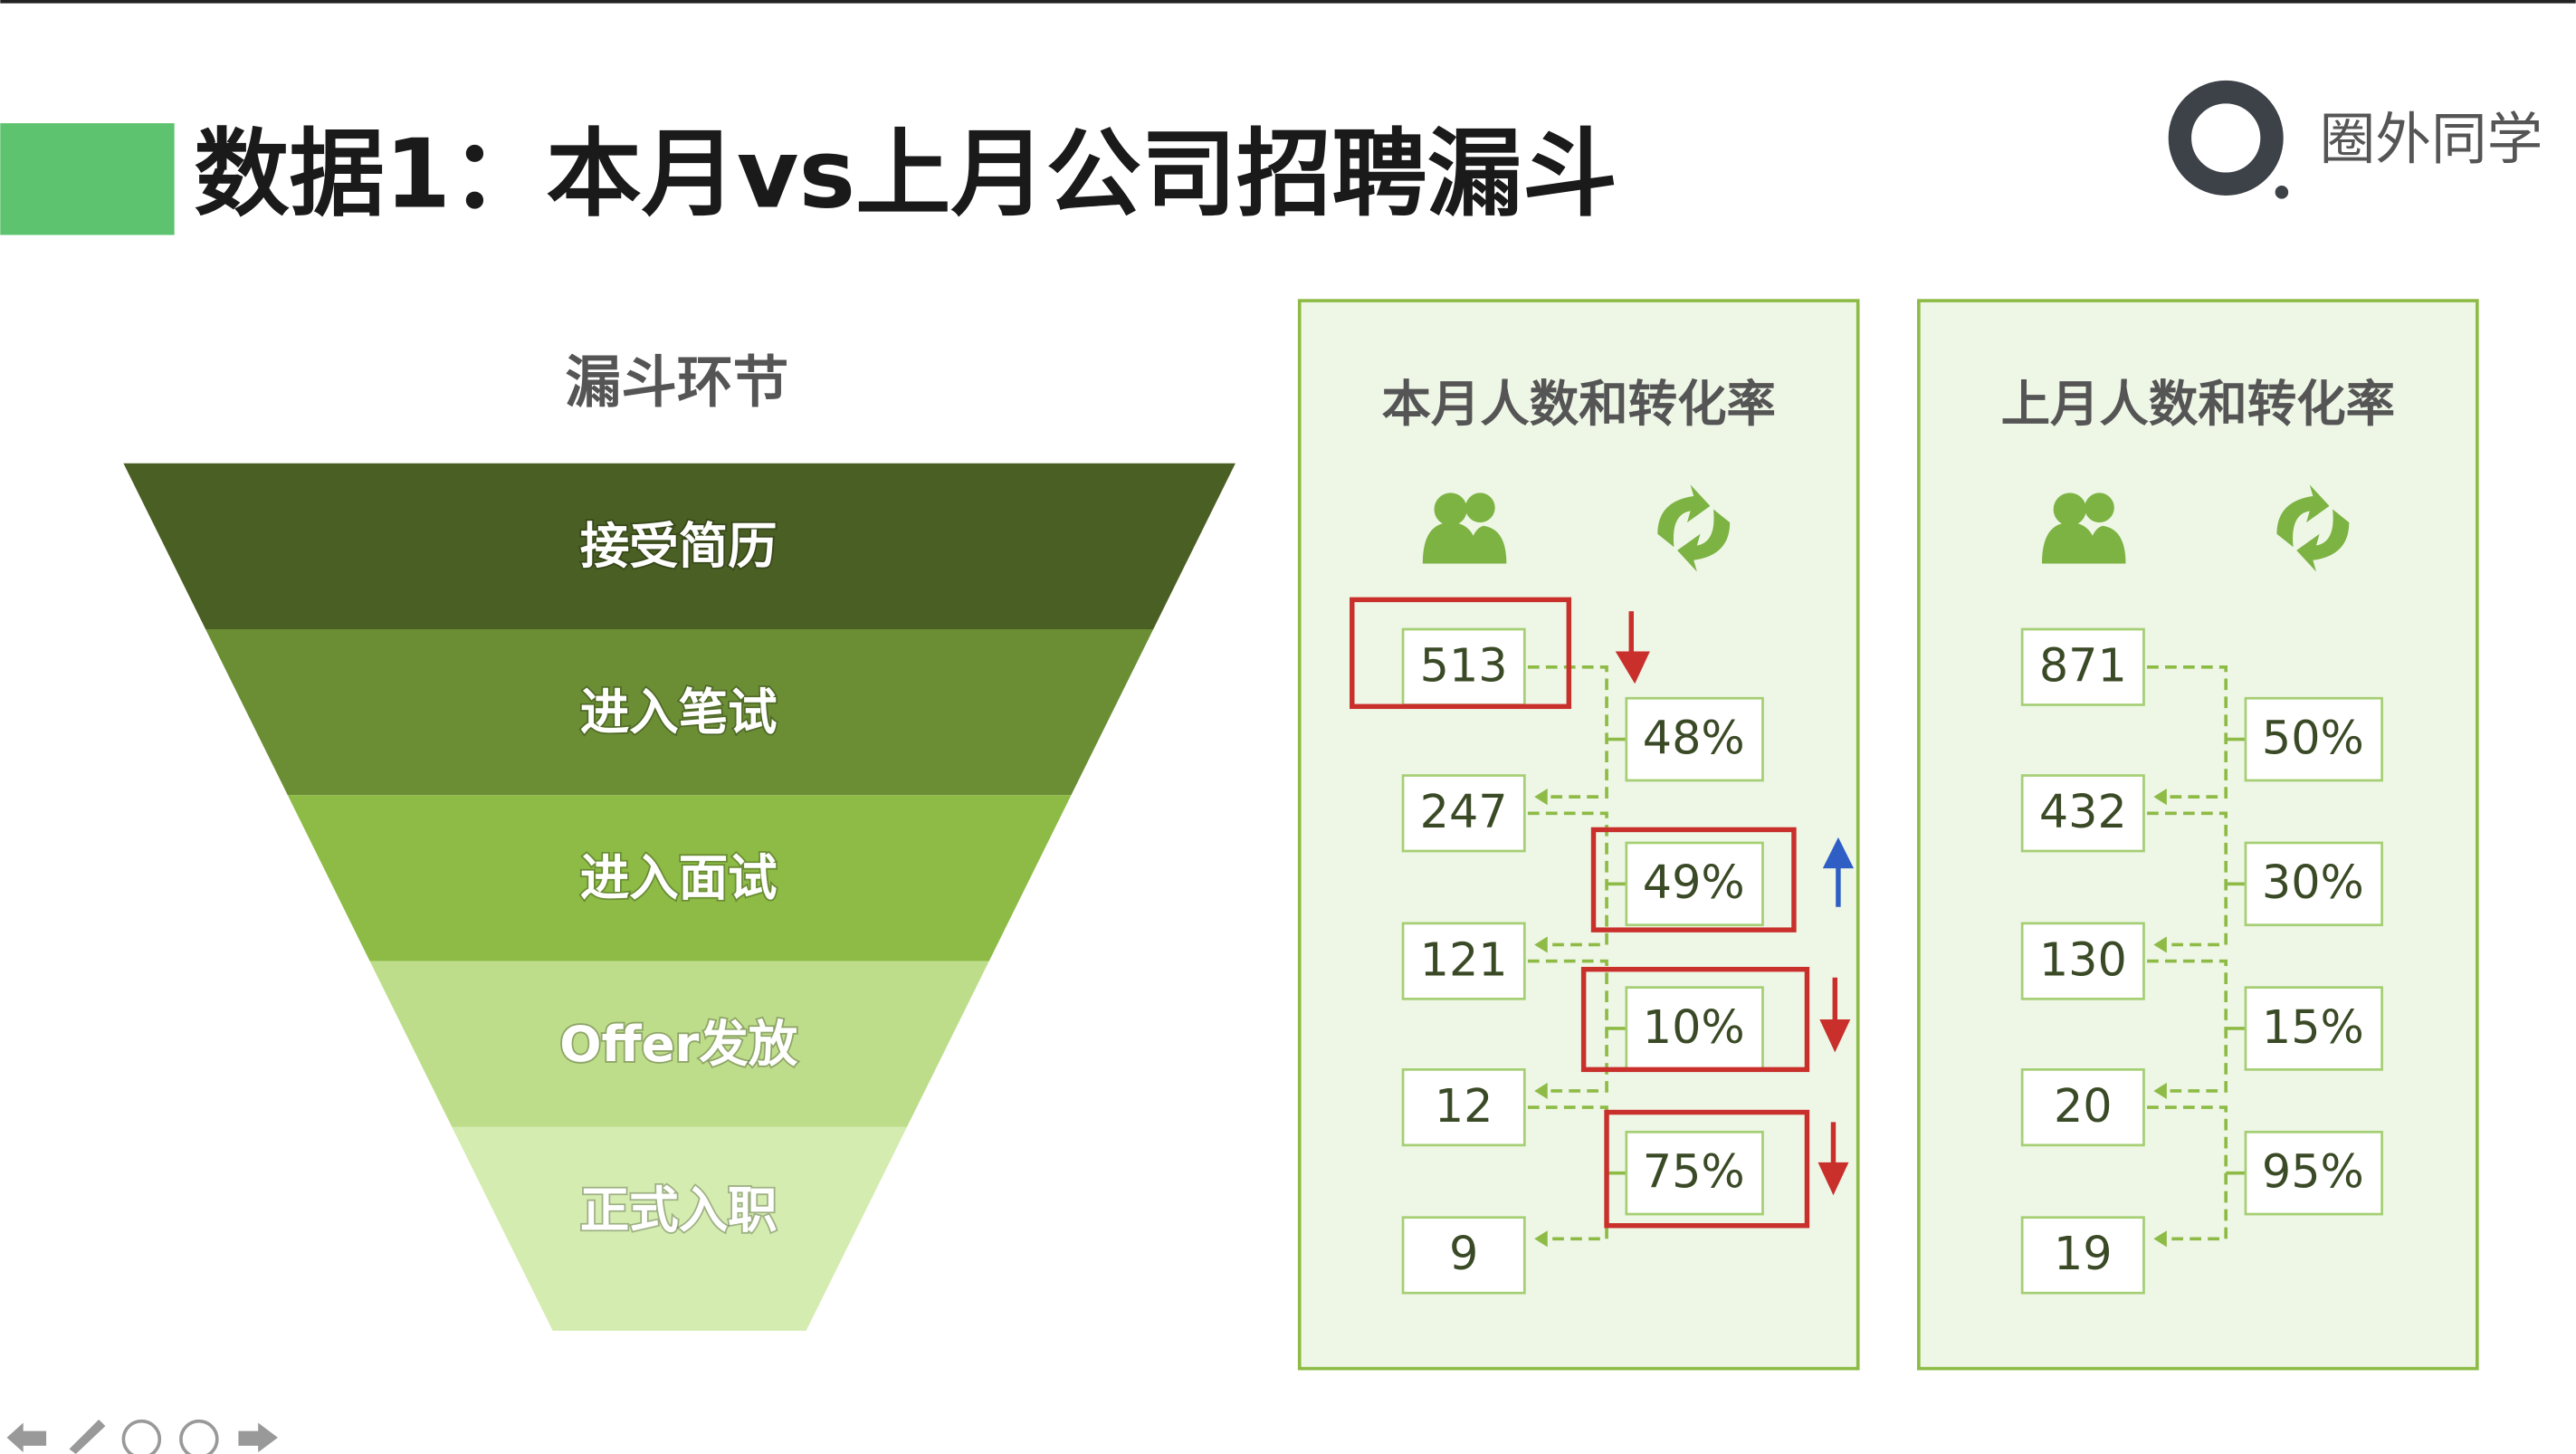 The height and width of the screenshot is (1454, 2576). I want to click on panel-title: 本月人数和转化率, so click(1578, 404).